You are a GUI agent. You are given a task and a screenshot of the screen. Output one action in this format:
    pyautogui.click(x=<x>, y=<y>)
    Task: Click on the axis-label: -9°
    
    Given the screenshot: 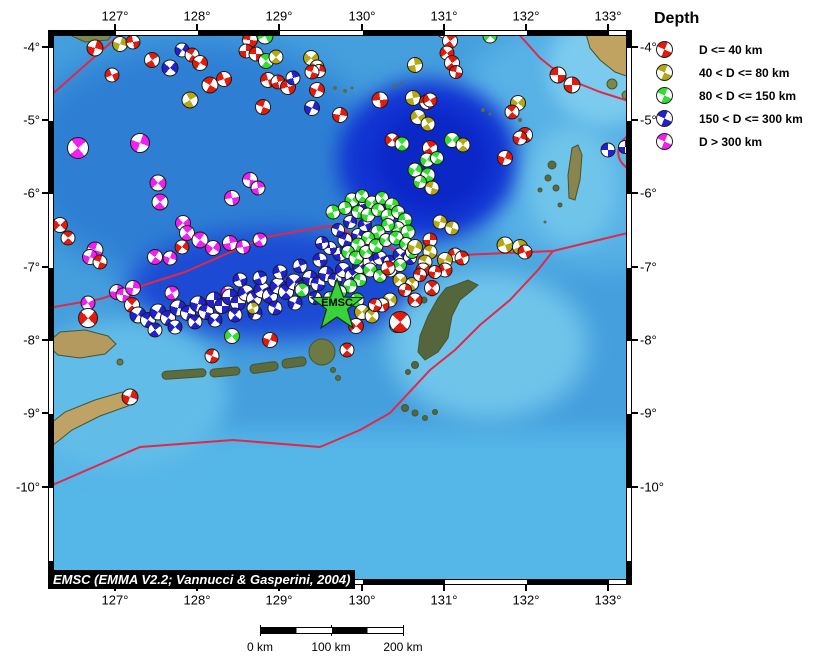 What is the action you would take?
    pyautogui.click(x=31, y=413)
    